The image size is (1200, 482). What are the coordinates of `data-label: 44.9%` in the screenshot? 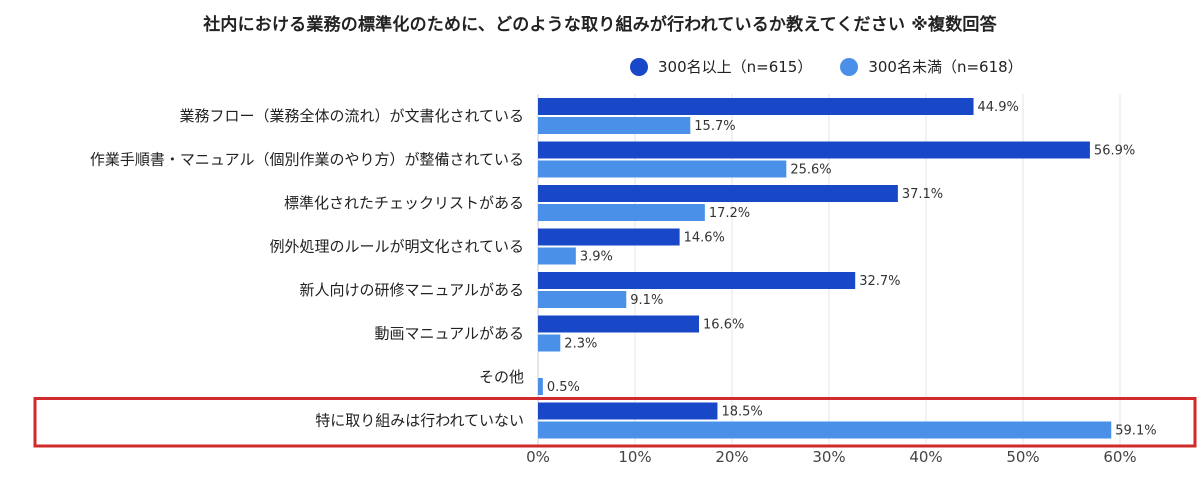 It's located at (998, 107).